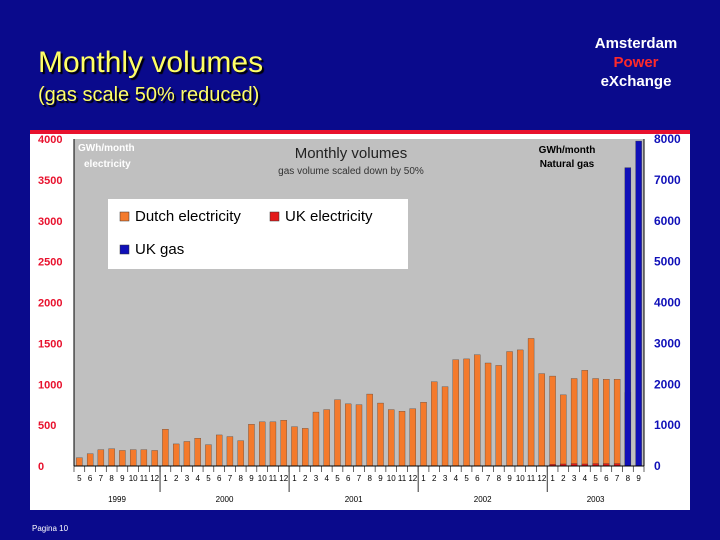  Describe the element at coordinates (351, 153) in the screenshot. I see `chart-title: Monthly volumes` at that location.